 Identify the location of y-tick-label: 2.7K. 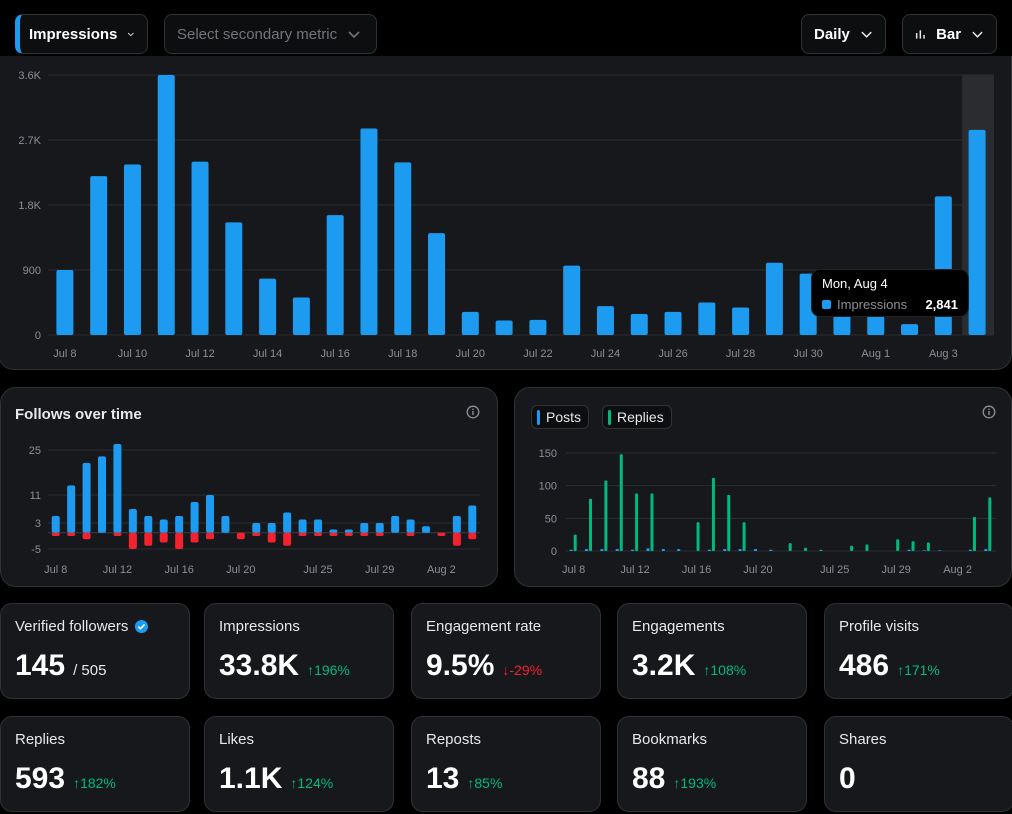
(29, 141).